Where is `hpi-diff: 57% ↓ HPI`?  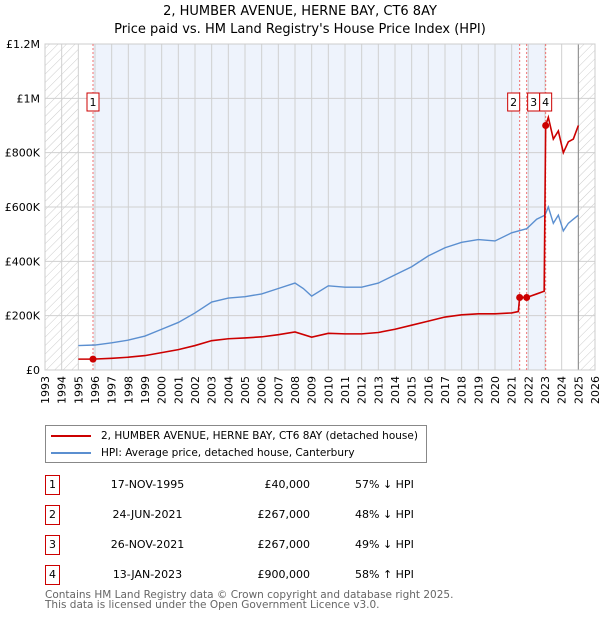
hpi-diff: 57% ↓ HPI is located at coordinates (384, 484).